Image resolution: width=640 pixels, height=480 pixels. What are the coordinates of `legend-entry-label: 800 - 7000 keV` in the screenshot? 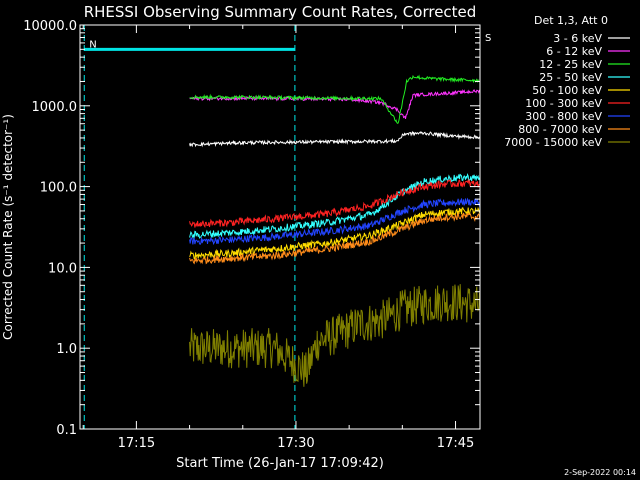 It's located at (560, 129).